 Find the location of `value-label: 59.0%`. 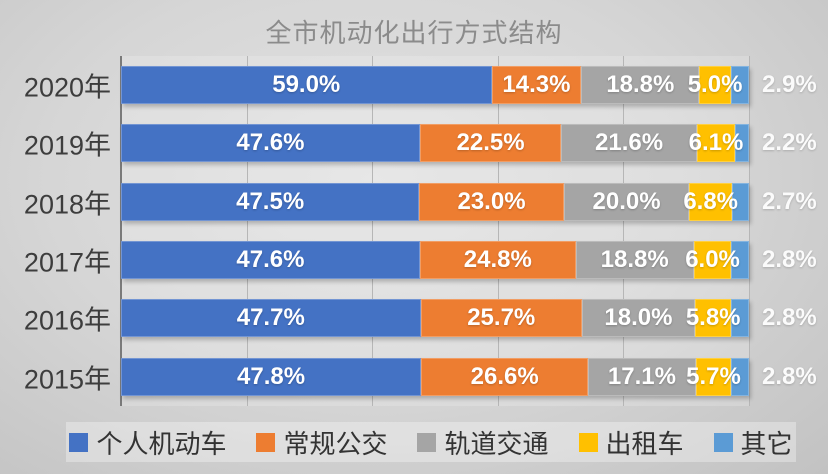

value-label: 59.0% is located at coordinates (306, 85).